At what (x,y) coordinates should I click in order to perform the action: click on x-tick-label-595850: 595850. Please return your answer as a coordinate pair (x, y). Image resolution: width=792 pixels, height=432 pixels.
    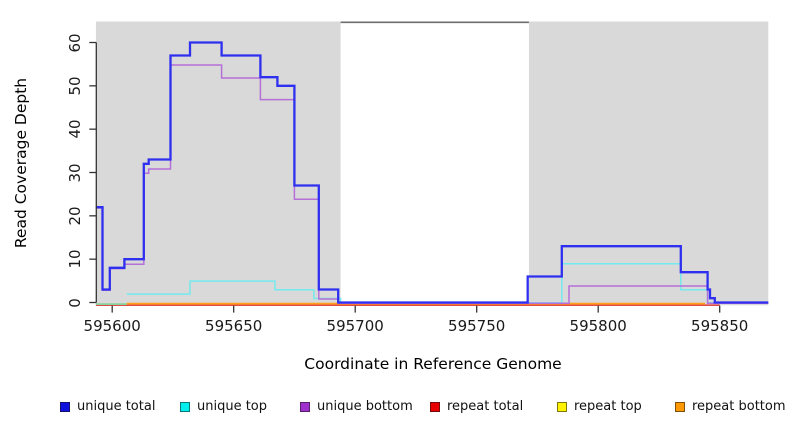
    Looking at the image, I should click on (720, 326).